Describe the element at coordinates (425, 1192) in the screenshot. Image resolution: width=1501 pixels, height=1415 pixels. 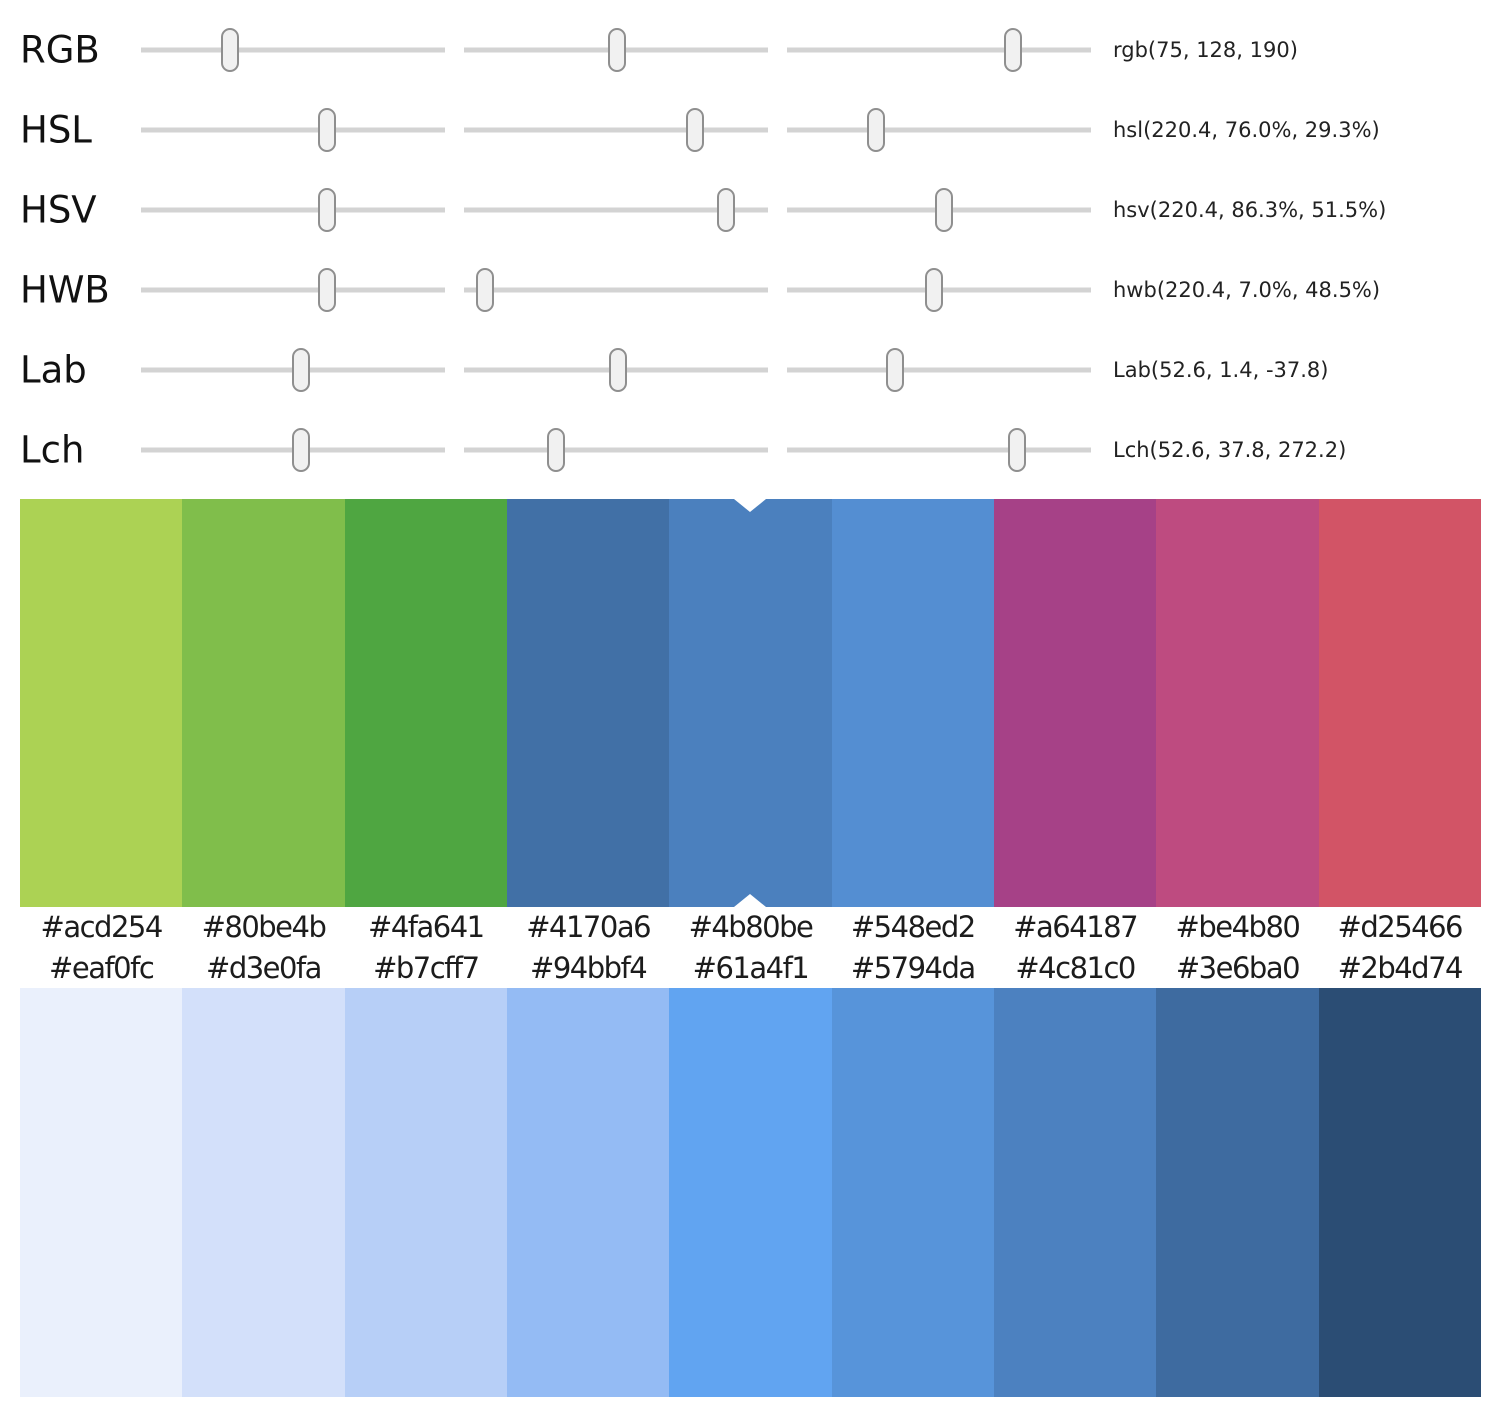
I see `palette-swatch-b7cff7` at that location.